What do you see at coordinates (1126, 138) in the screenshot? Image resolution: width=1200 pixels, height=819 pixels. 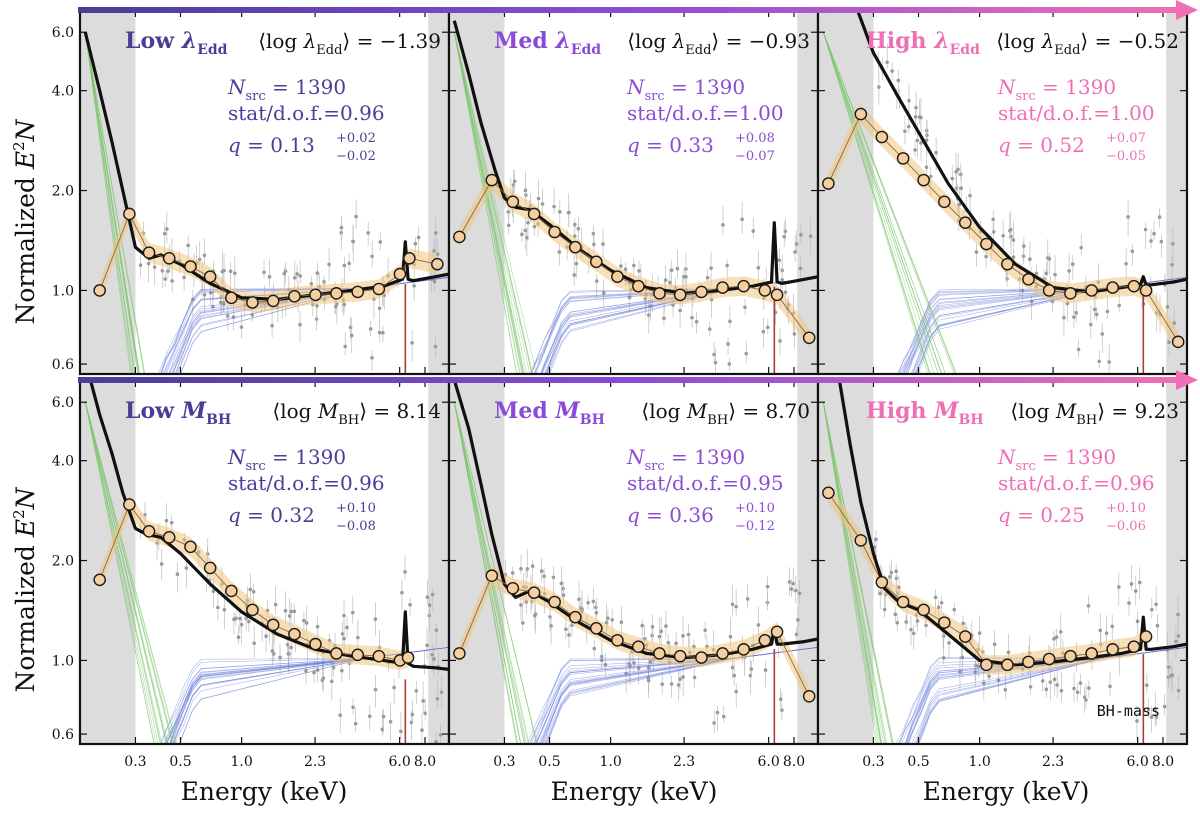 I see `q-upper-error: +0.07` at bounding box center [1126, 138].